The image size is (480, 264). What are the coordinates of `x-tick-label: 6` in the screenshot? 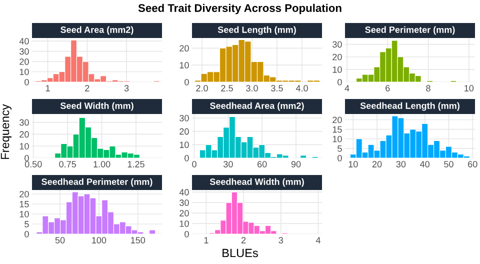 It's located at (388, 88).